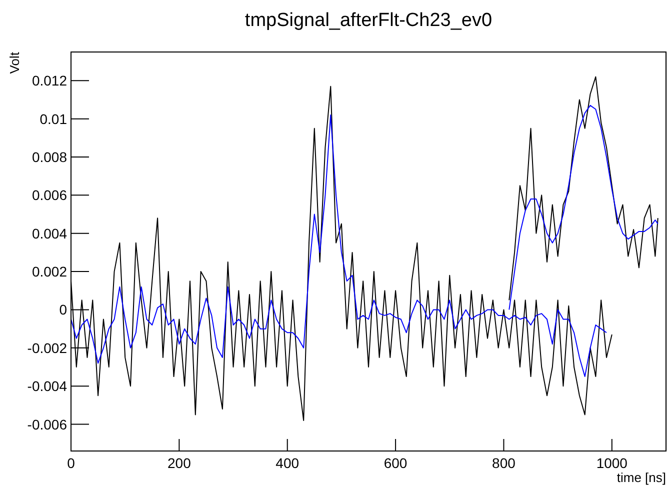  I want to click on x-tick-label: 400, so click(288, 463).